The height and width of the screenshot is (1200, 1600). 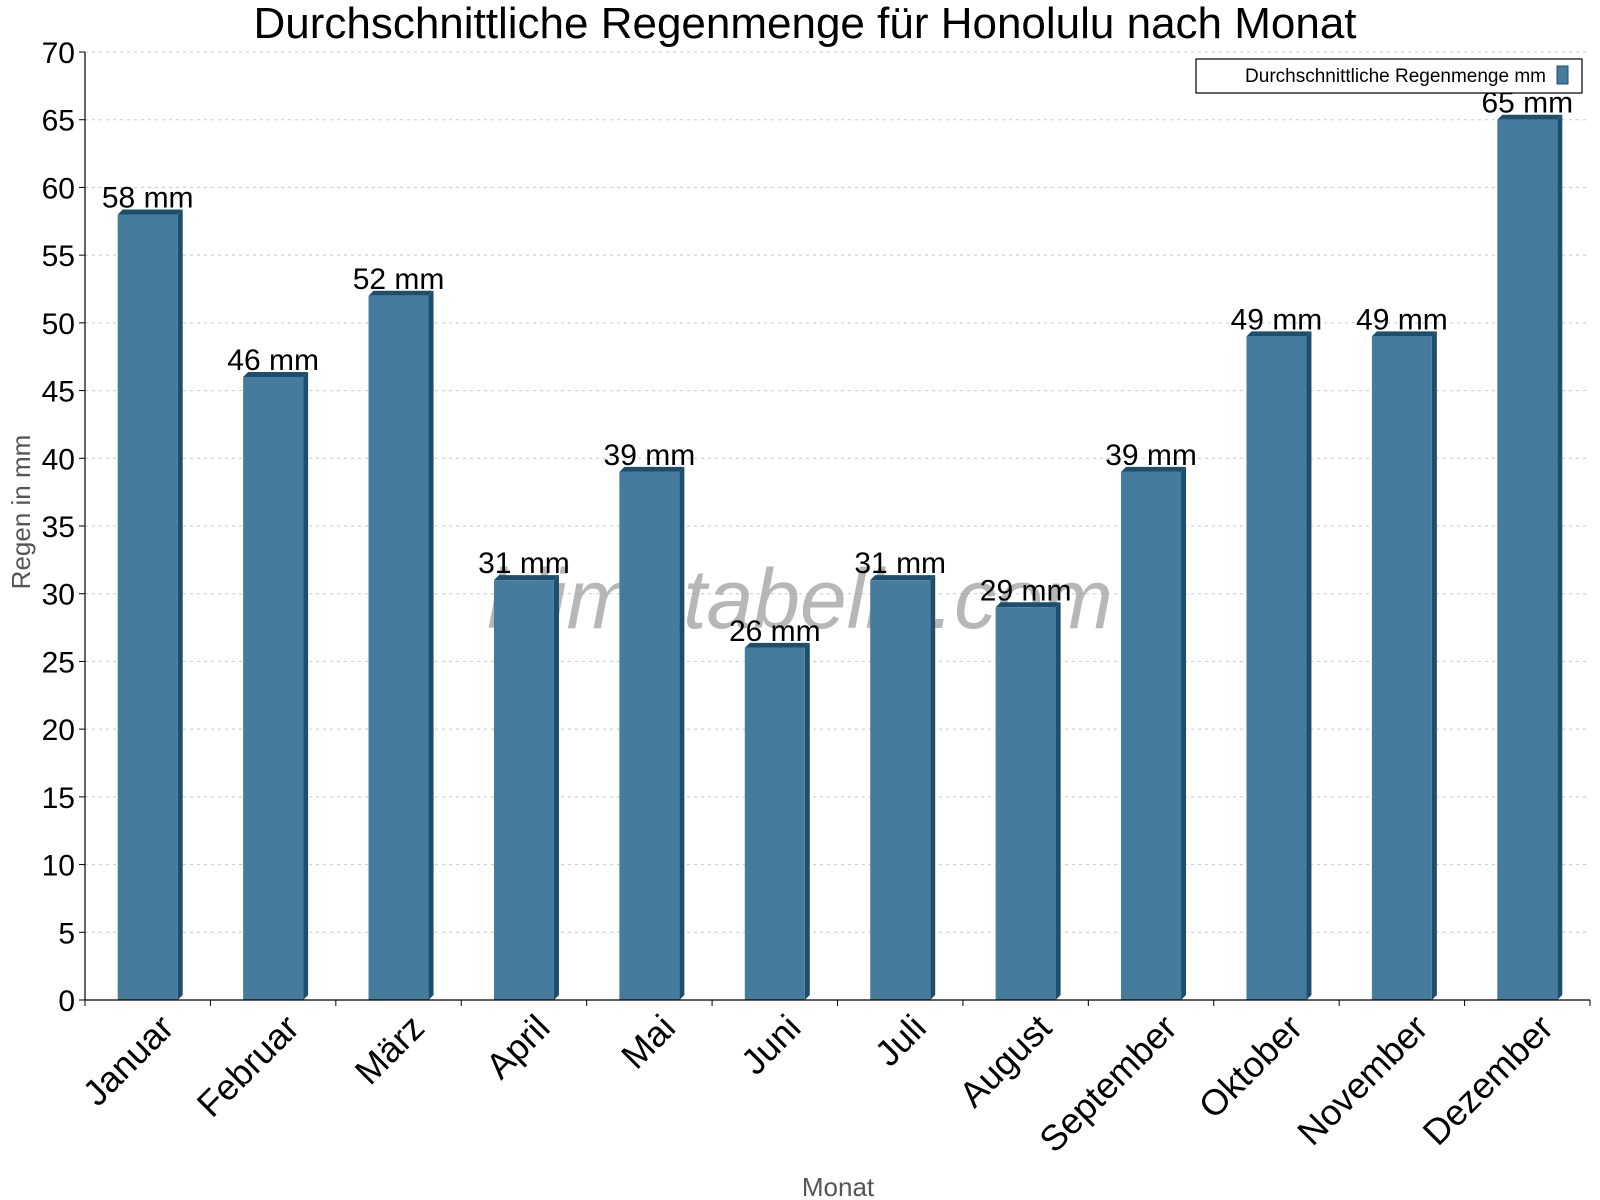 I want to click on legend-box, so click(x=1389, y=76).